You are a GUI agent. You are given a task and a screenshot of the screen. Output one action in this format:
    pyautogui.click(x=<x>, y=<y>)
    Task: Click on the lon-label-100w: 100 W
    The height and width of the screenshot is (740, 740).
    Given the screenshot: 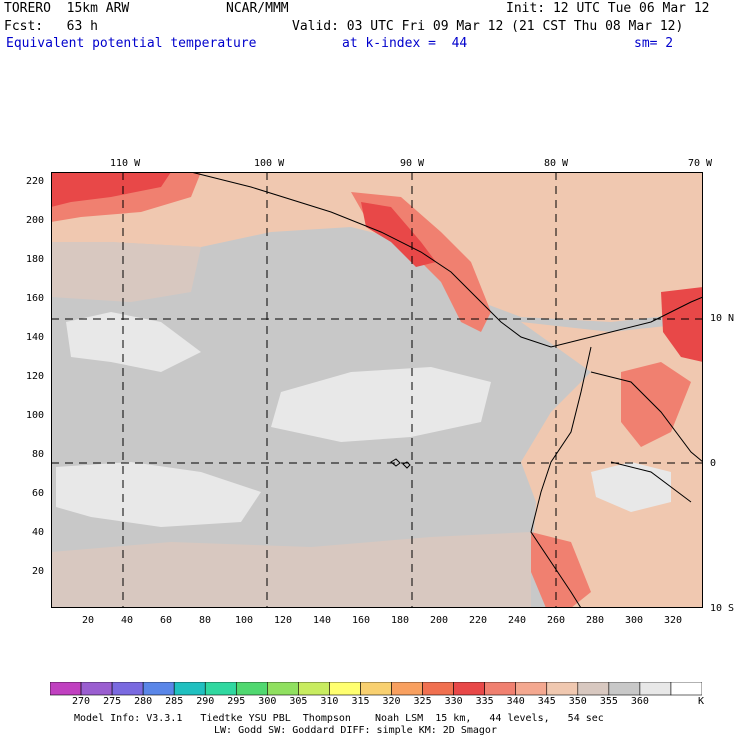 What is the action you would take?
    pyautogui.click(x=269, y=163)
    